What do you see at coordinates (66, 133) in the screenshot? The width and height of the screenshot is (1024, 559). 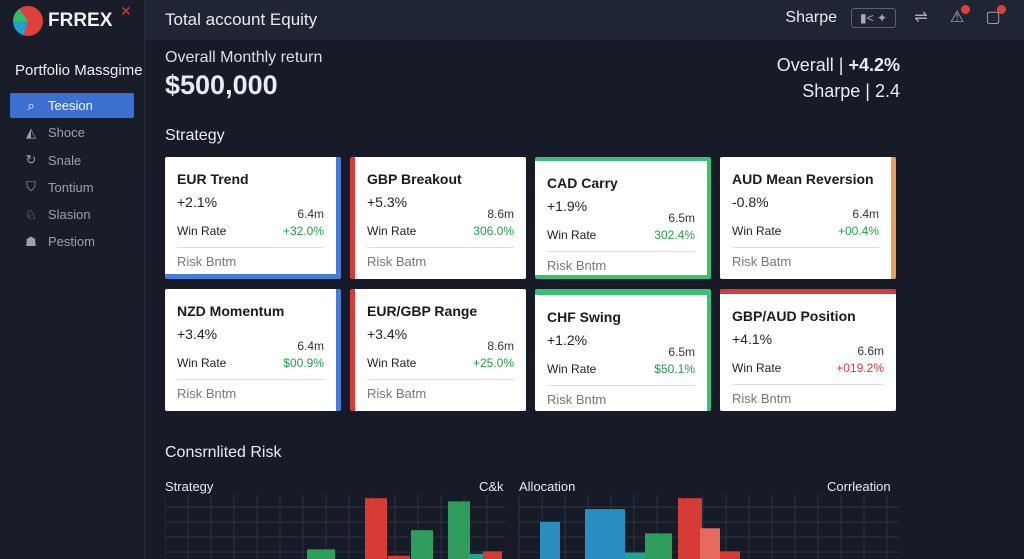 I see `sidebar-item-label: Shoce` at bounding box center [66, 133].